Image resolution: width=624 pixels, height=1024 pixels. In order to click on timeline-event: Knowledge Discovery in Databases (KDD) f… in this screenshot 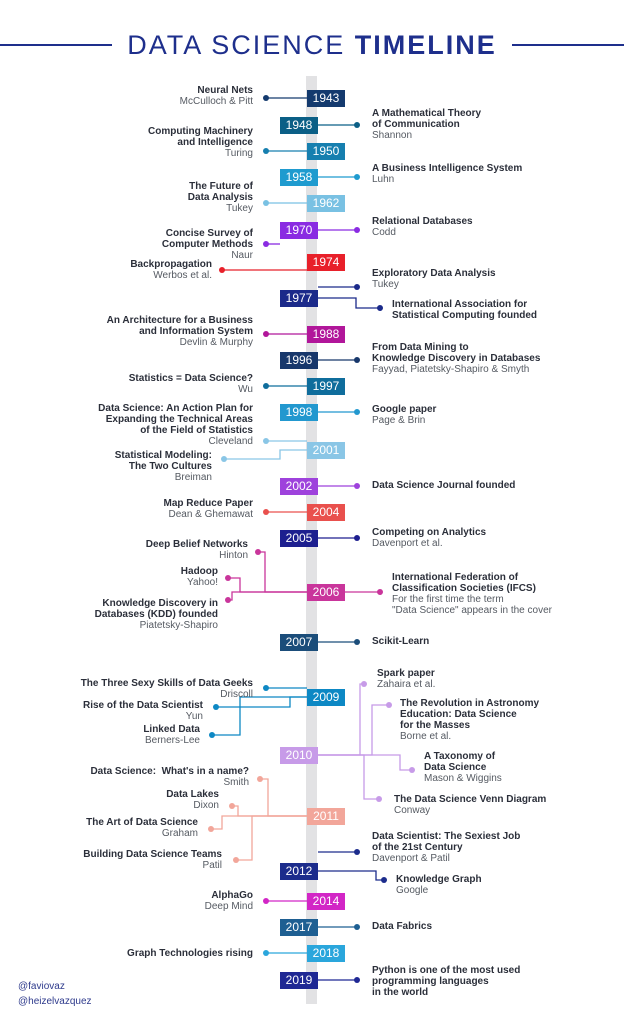, I will do `click(156, 614)`.